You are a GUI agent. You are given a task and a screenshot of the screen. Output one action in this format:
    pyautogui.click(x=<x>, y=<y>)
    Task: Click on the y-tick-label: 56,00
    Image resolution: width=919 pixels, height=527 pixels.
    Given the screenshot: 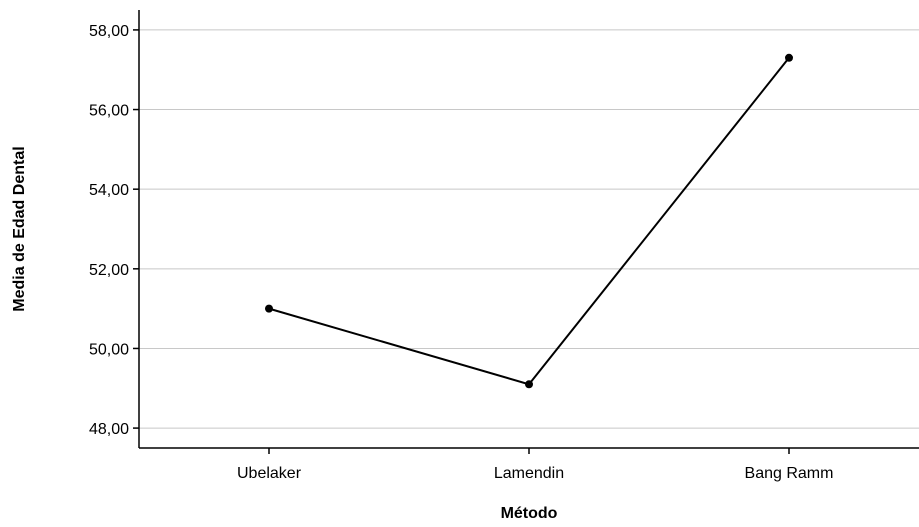 What is the action you would take?
    pyautogui.click(x=109, y=111)
    